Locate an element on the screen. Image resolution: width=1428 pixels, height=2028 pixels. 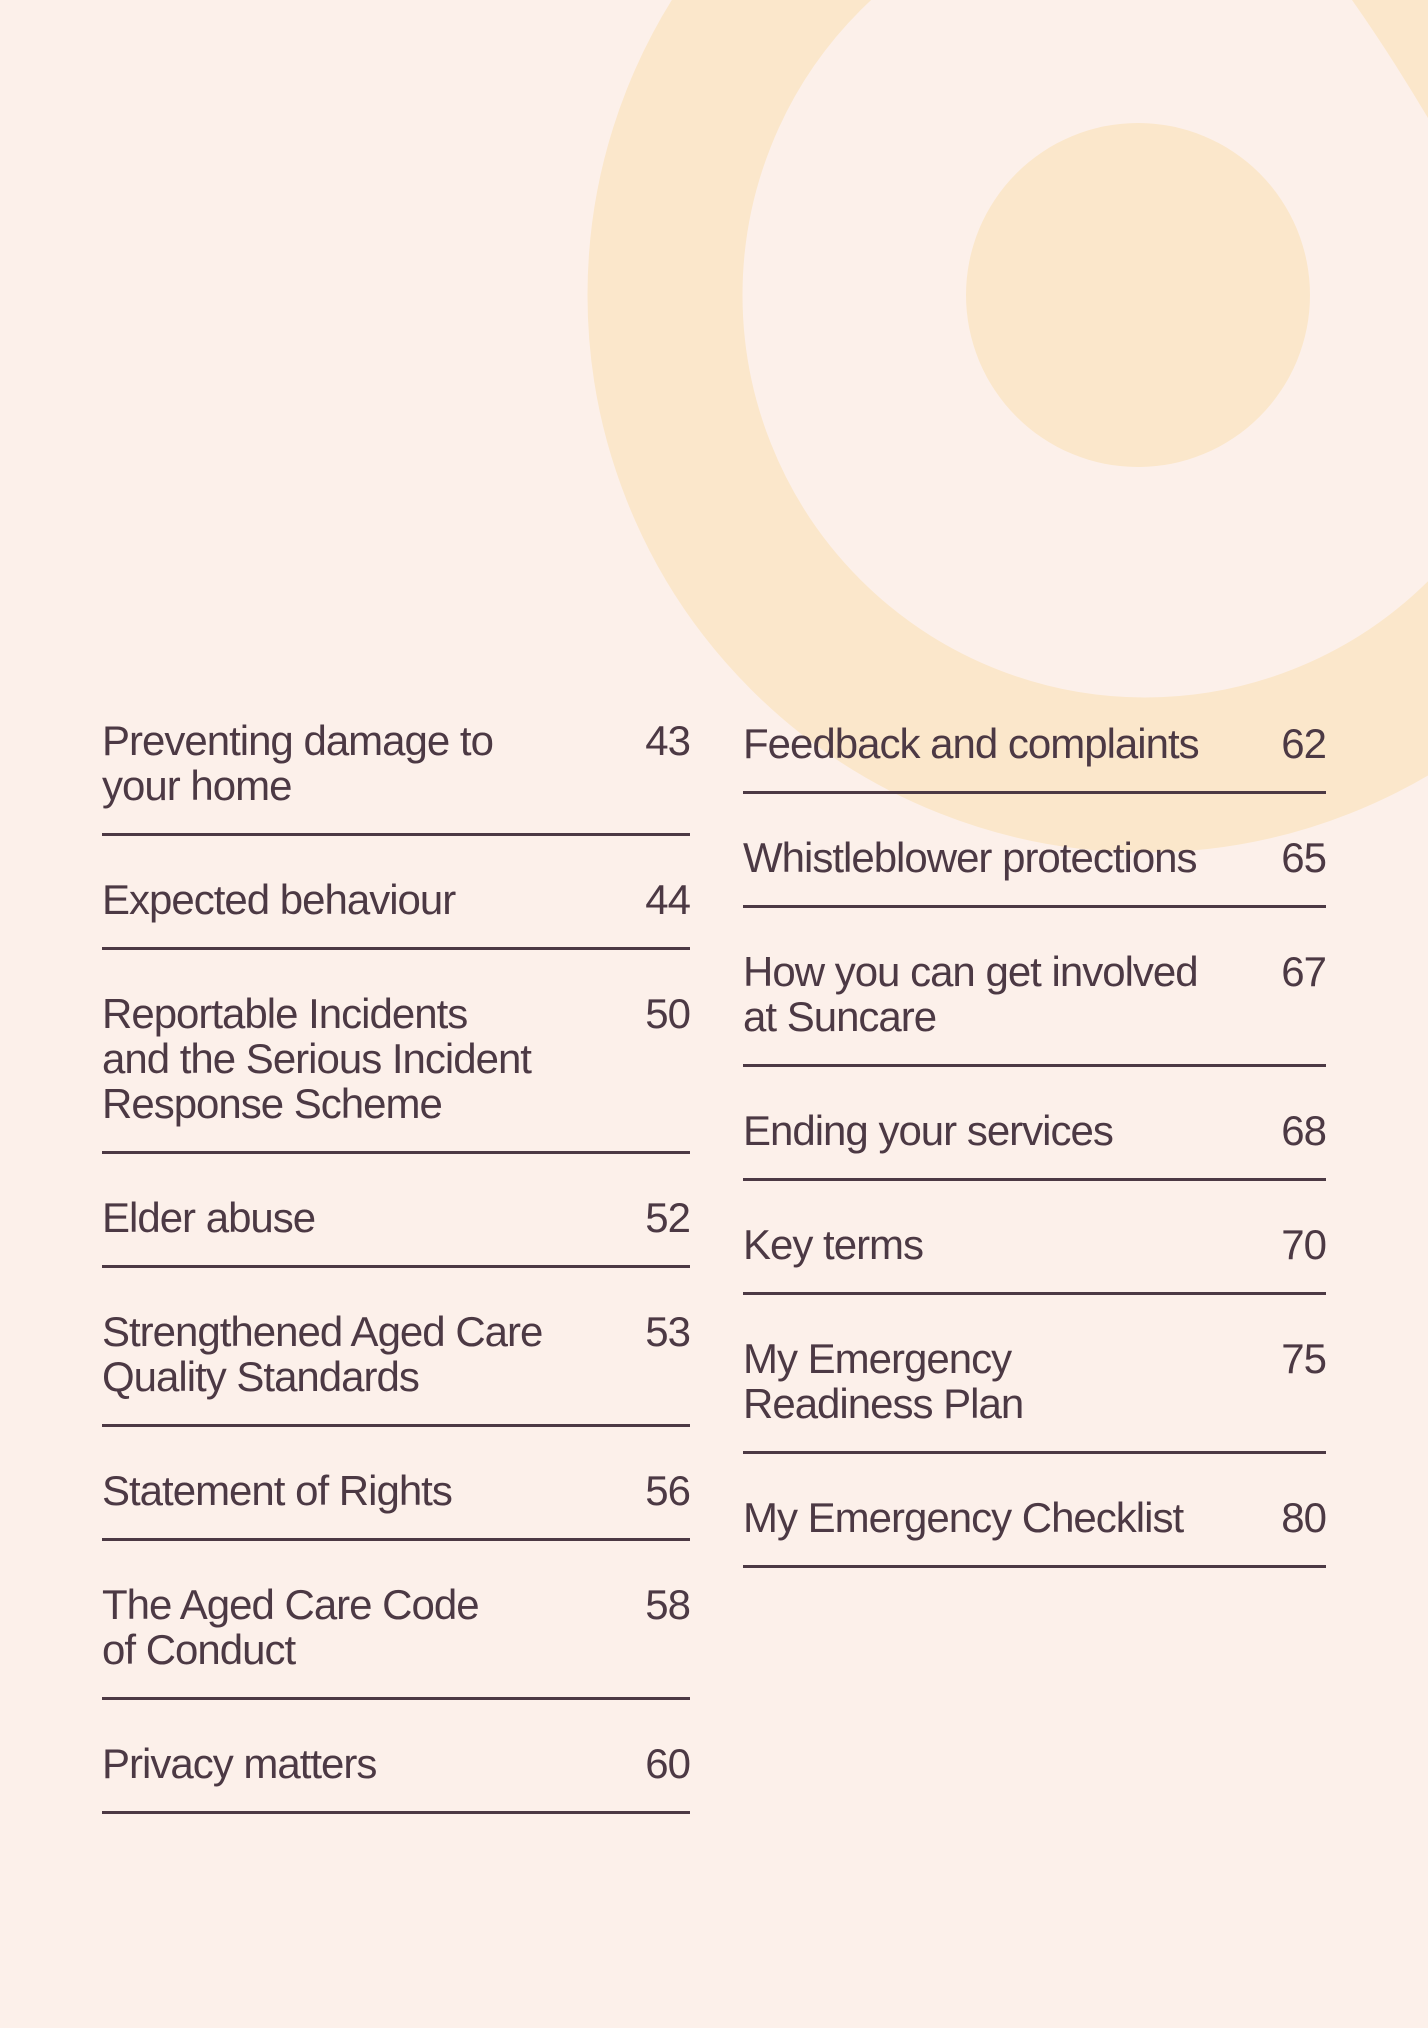
toc-entry-title-line: My Emergency is located at coordinates (877, 1358).